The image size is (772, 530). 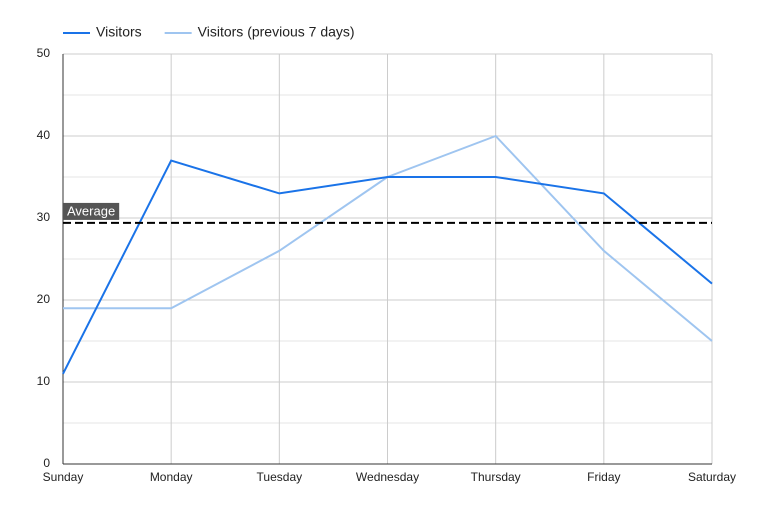 What do you see at coordinates (119, 32) in the screenshot?
I see `legend-label: Visitors` at bounding box center [119, 32].